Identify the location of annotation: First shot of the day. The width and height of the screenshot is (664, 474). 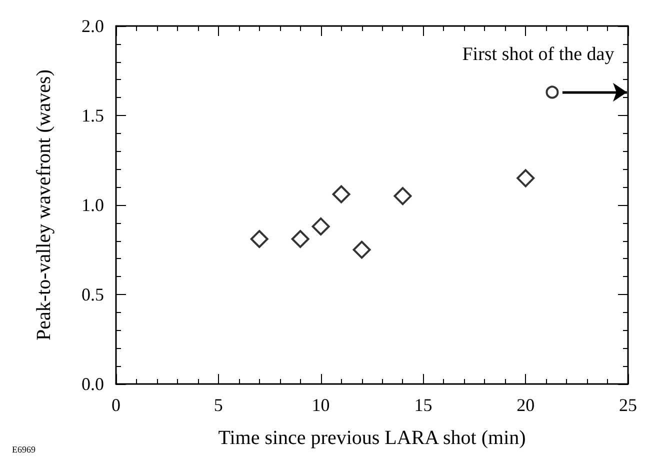
(538, 55).